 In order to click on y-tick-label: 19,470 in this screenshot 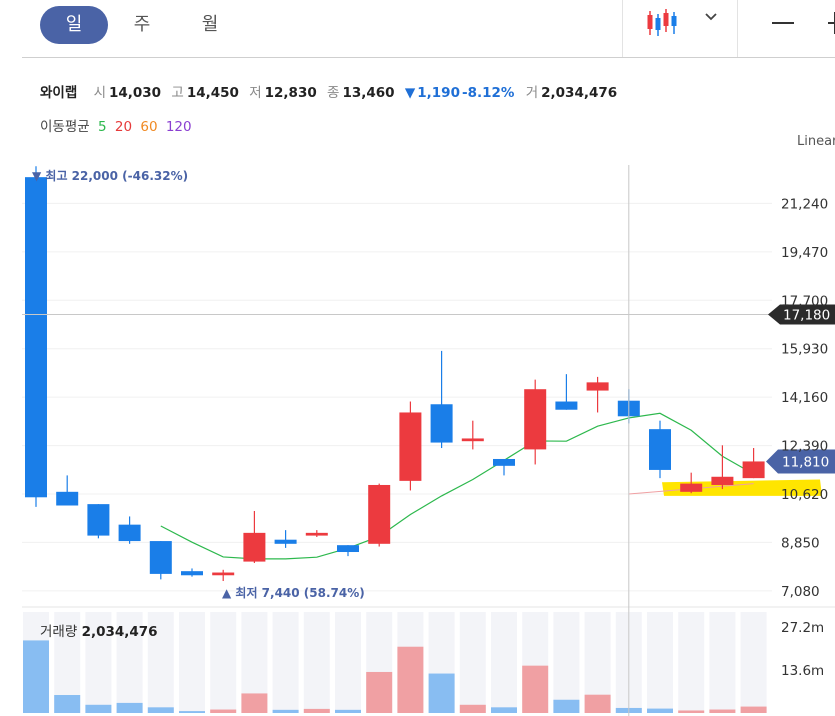, I will do `click(804, 253)`.